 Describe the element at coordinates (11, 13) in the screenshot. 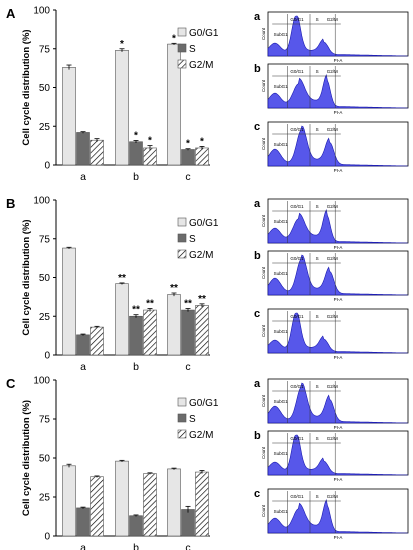

I see `panel-label: A` at that location.